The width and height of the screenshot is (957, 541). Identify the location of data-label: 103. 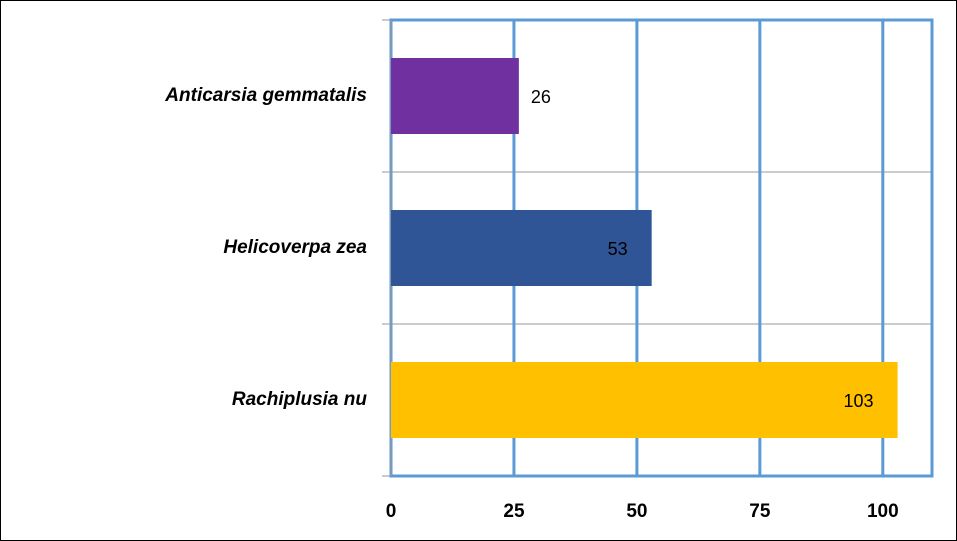
(859, 401).